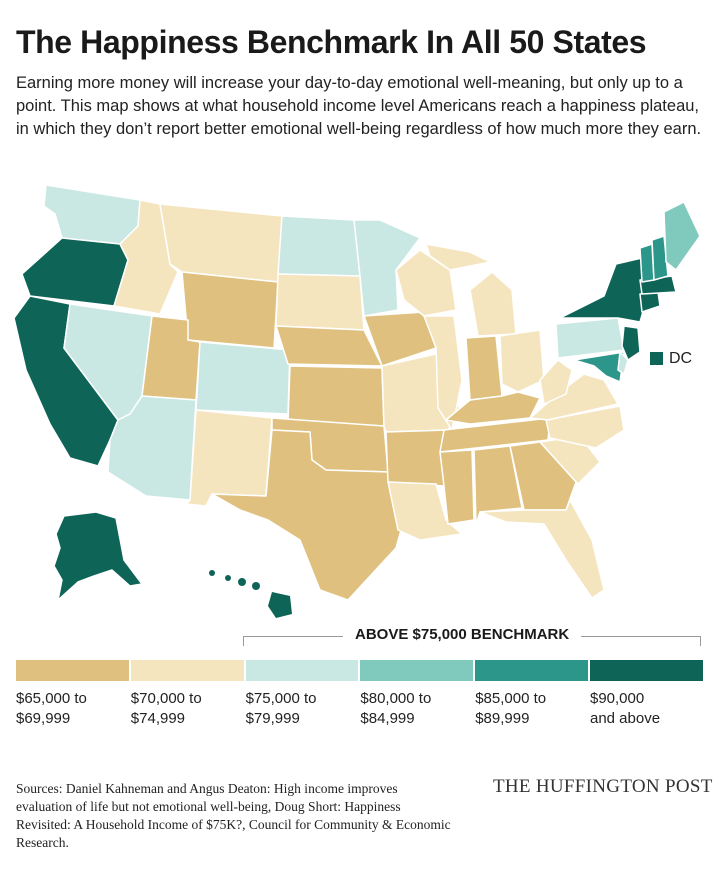 The width and height of the screenshot is (720, 880). I want to click on state-maine, so click(682, 236).